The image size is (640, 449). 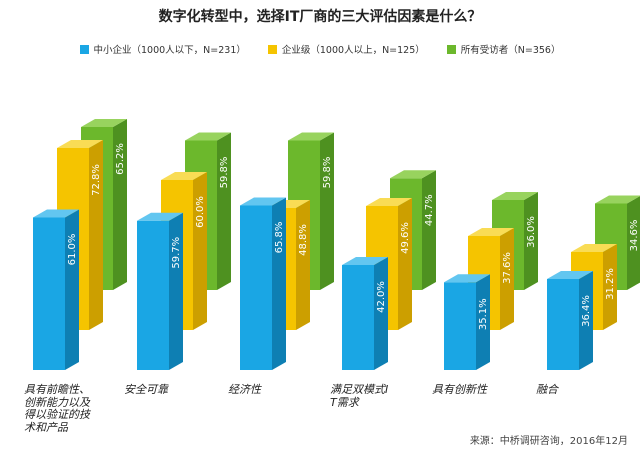 I want to click on legend-item-sme: 中小企业（1000人以下，N=231）, so click(x=162, y=49).